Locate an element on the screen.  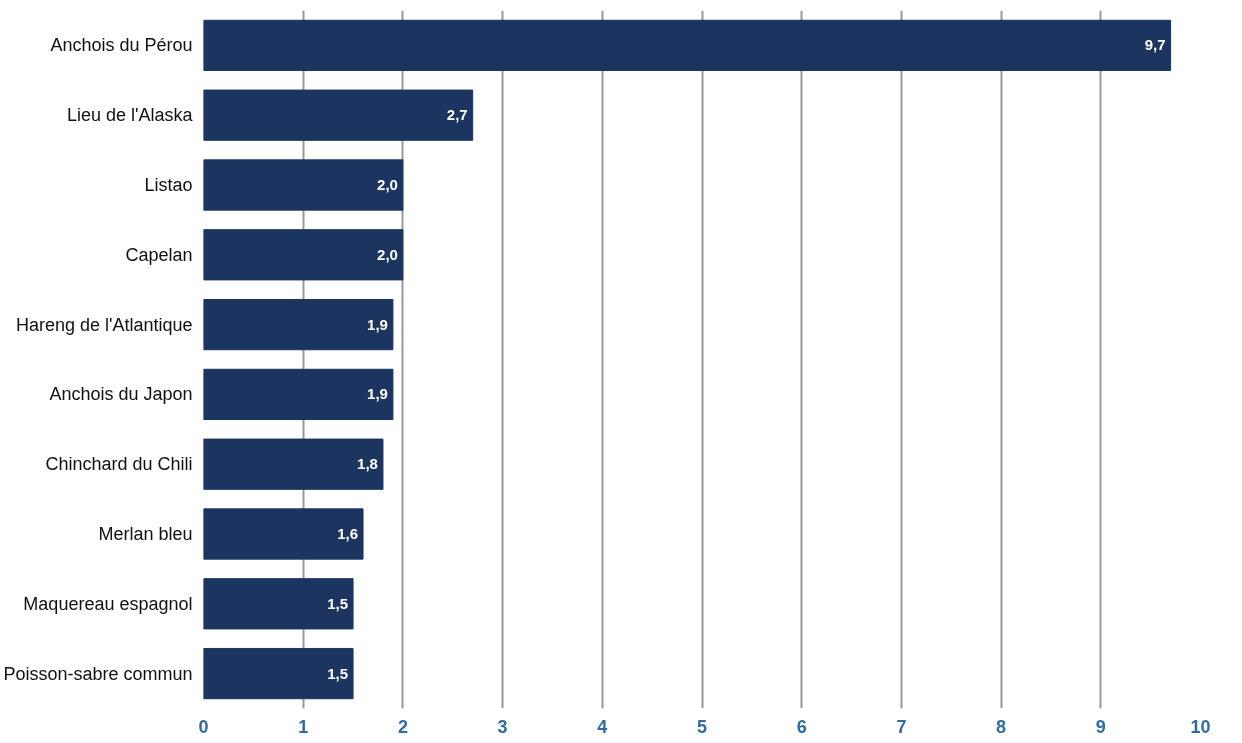
y-tick-label: Chinchard du Chili is located at coordinates (119, 464).